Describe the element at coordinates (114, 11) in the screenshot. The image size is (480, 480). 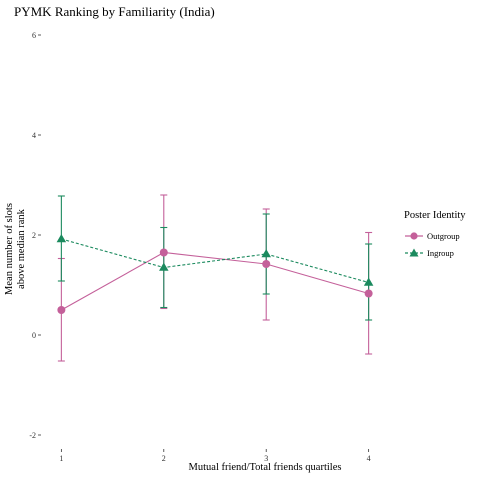
I see `chart-title: PYMK Ranking by Familiarity (India)` at that location.